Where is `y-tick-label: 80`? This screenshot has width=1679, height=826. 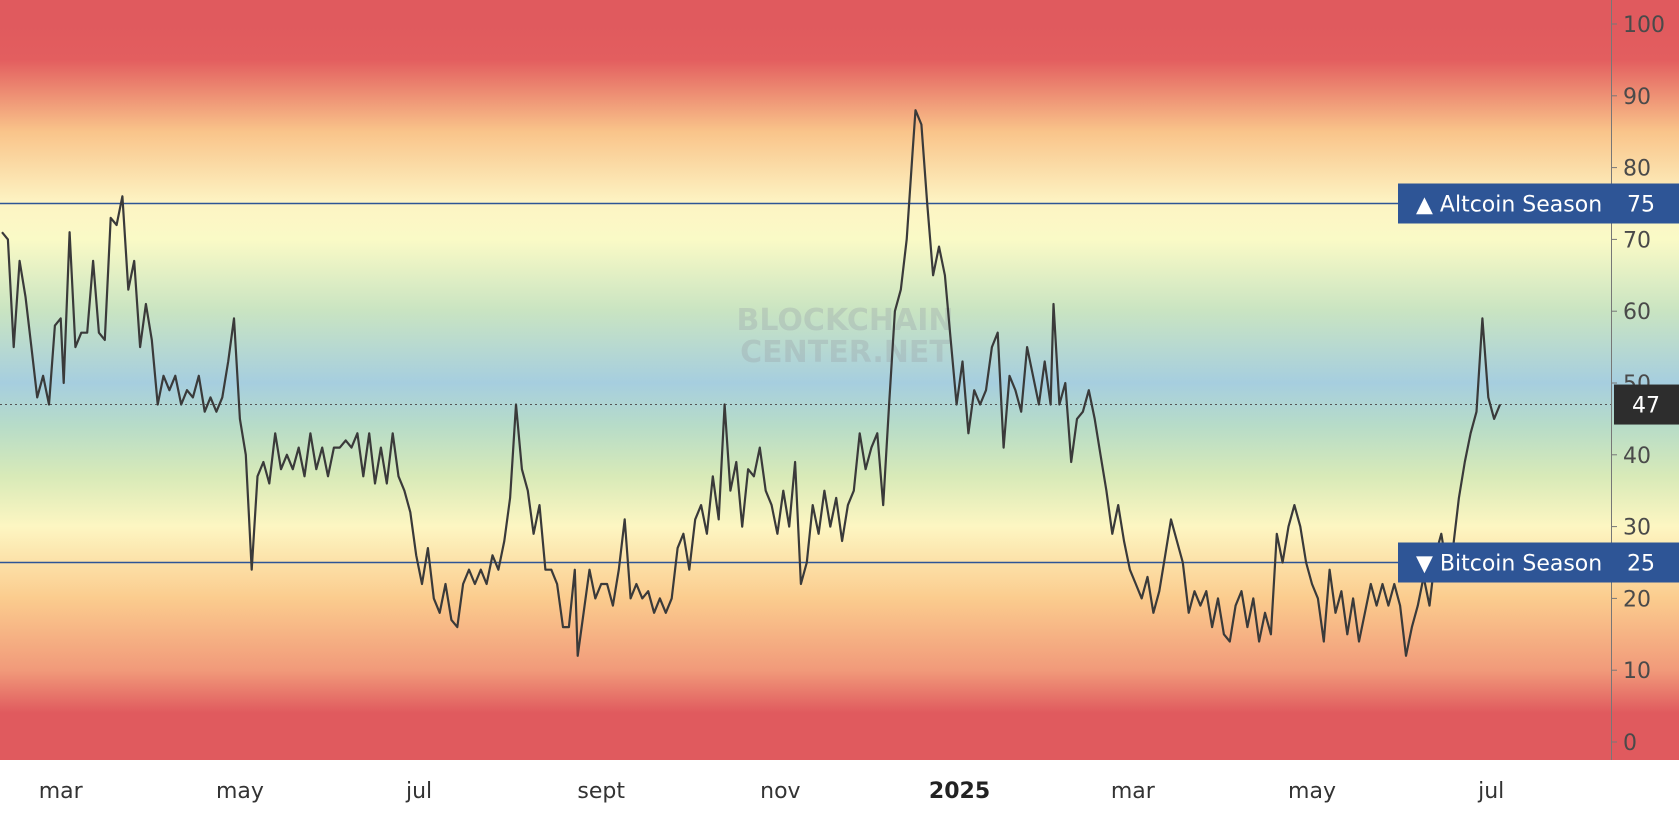
y-tick-label: 80 is located at coordinates (1637, 169).